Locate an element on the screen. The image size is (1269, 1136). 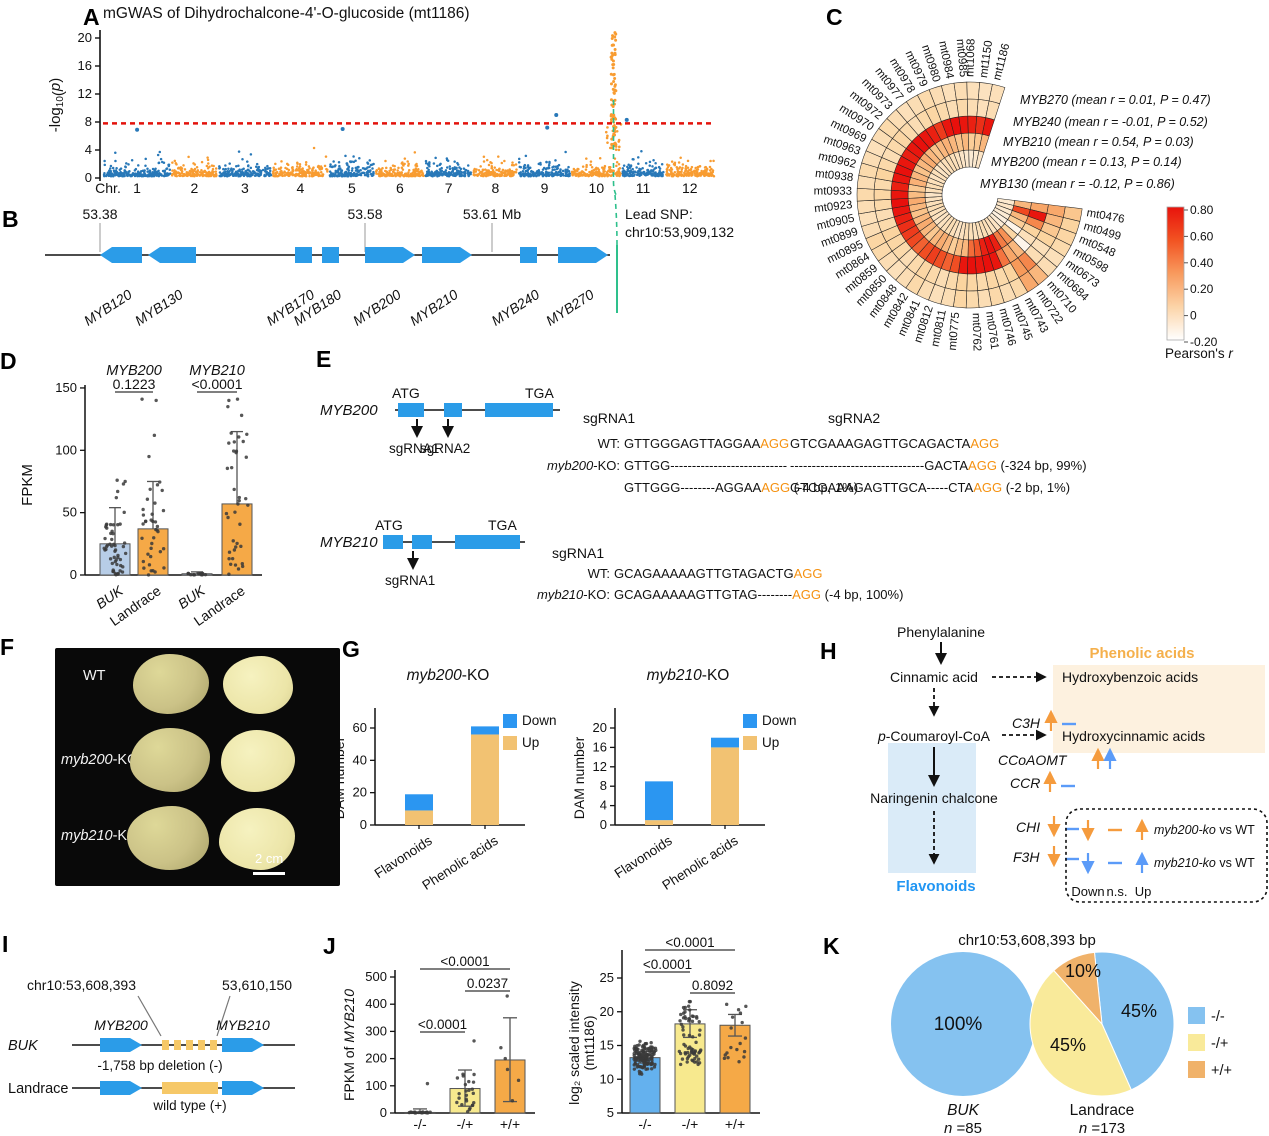
svg-text: chr10:53,608,393 is located at coordinates (81, 985).